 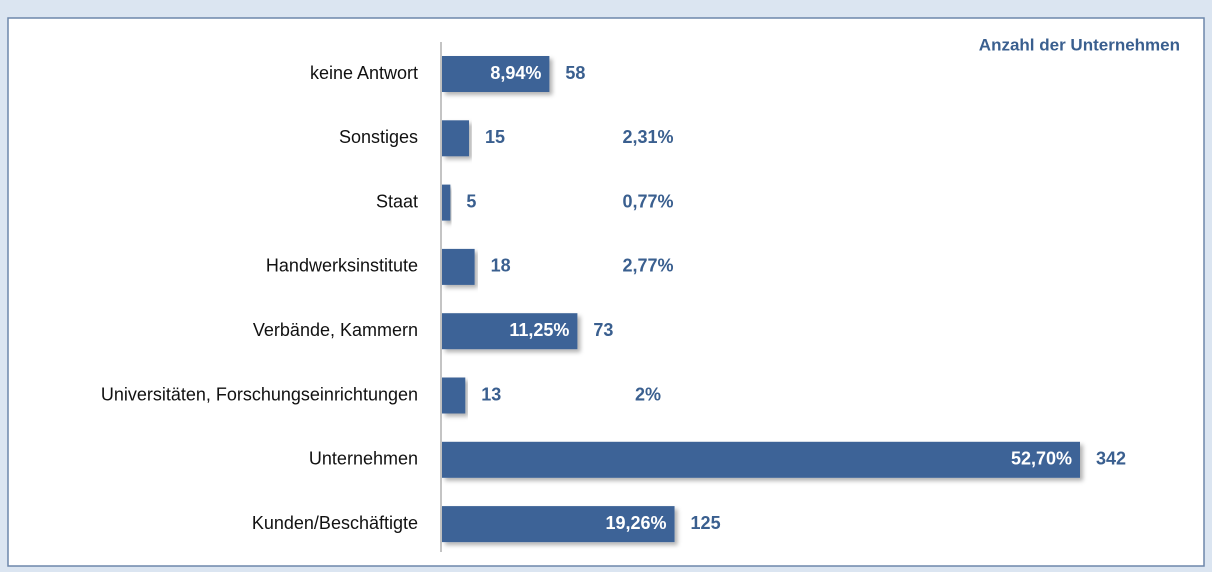 I want to click on value-label: 125, so click(x=706, y=523).